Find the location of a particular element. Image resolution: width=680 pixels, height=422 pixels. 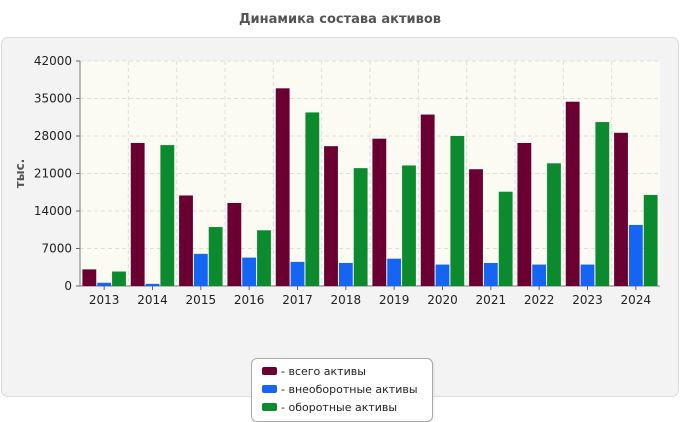

x-tick-label: 2017 is located at coordinates (297, 300).